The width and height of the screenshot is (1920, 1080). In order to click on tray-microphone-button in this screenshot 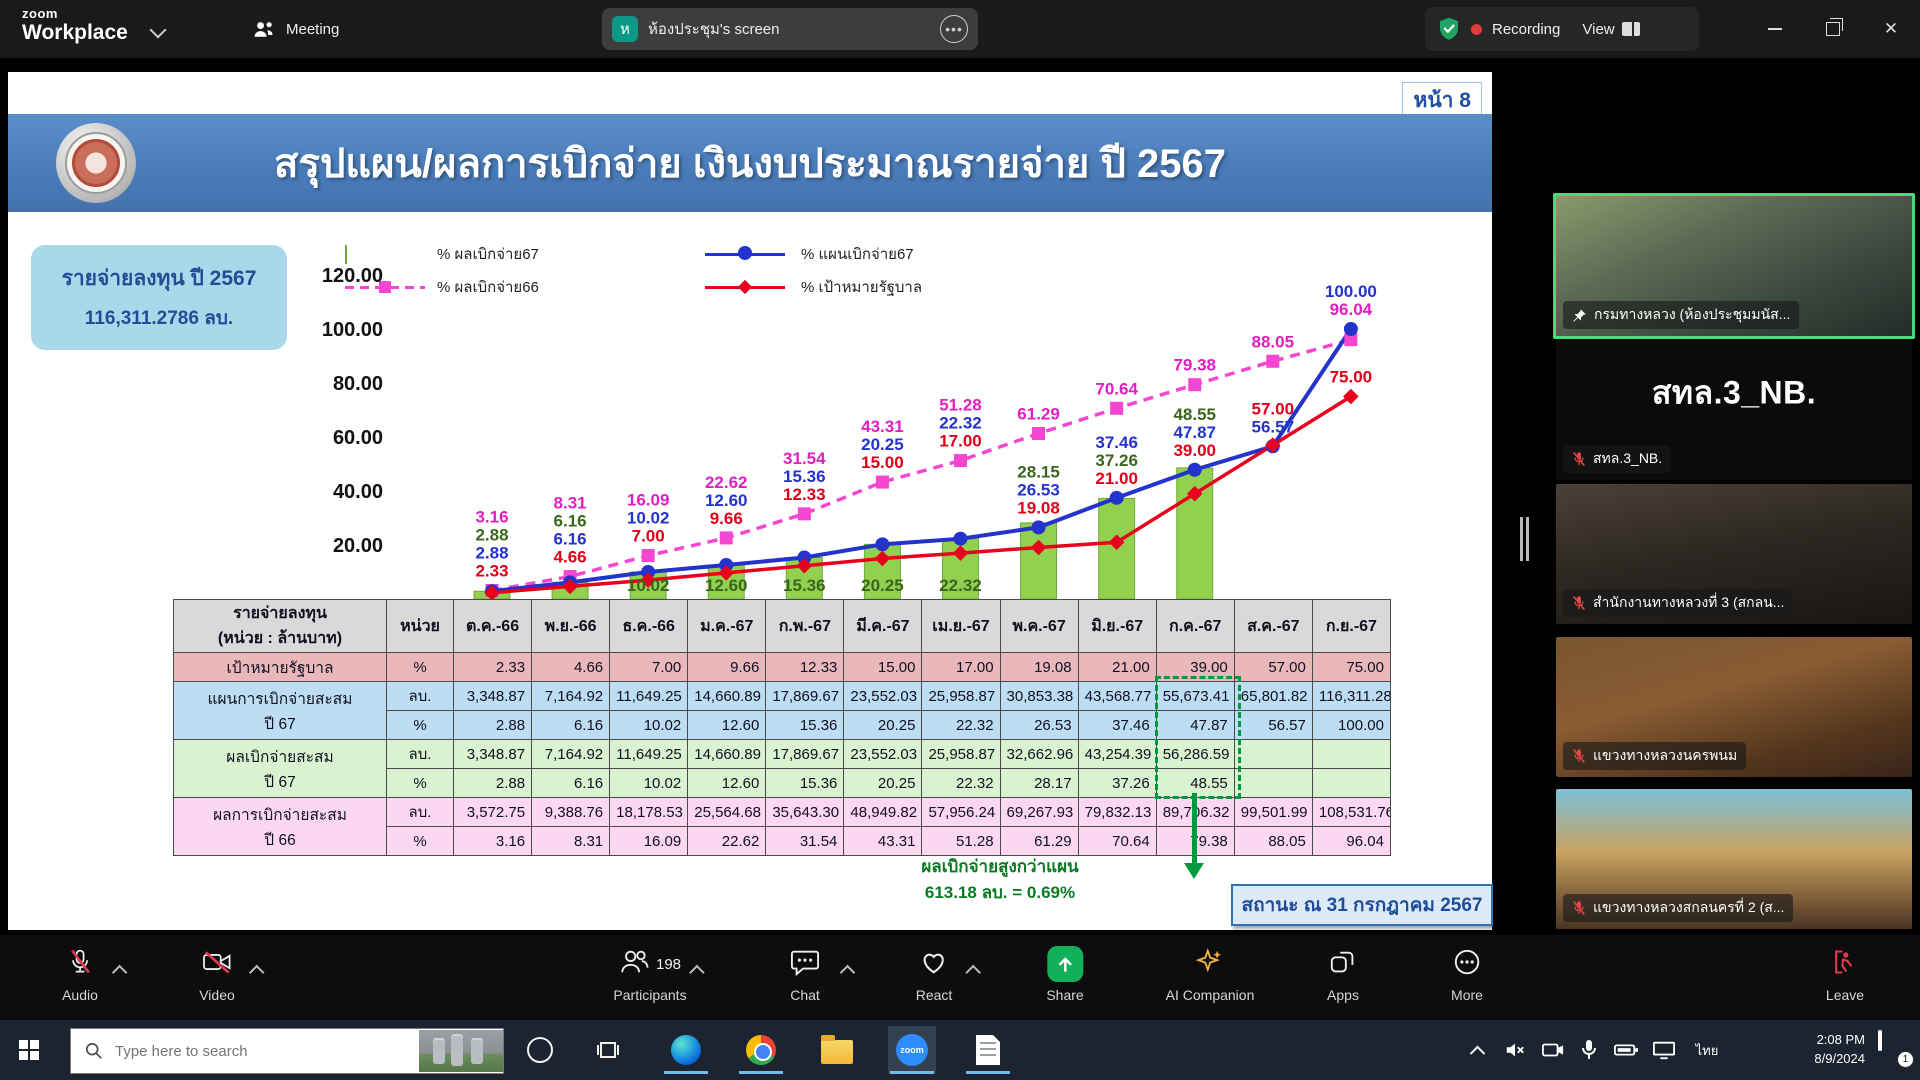, I will do `click(1589, 1050)`.